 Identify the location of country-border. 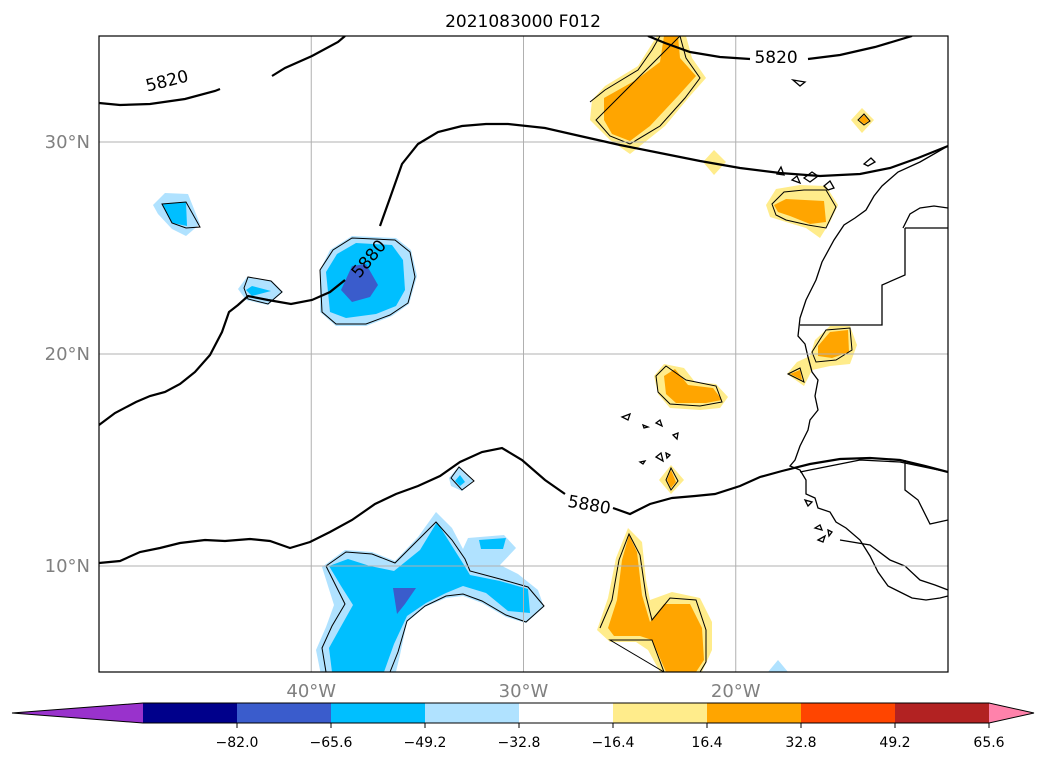
(873, 409).